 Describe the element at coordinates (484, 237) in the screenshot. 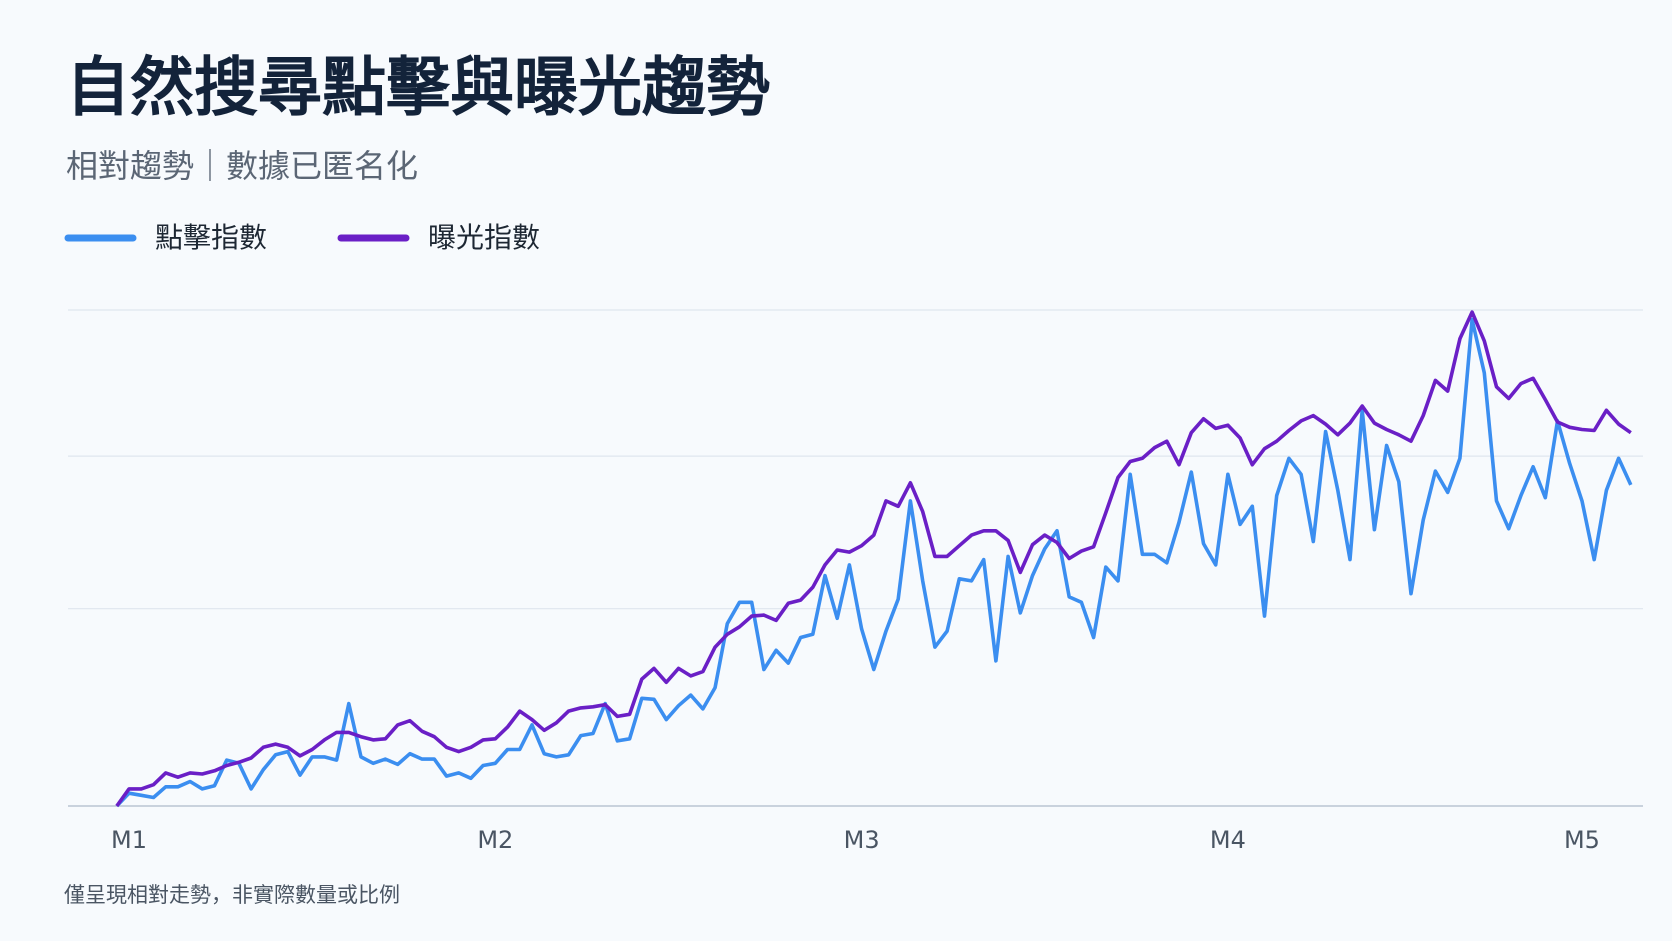

I see `legend-label: 曝光指數` at that location.